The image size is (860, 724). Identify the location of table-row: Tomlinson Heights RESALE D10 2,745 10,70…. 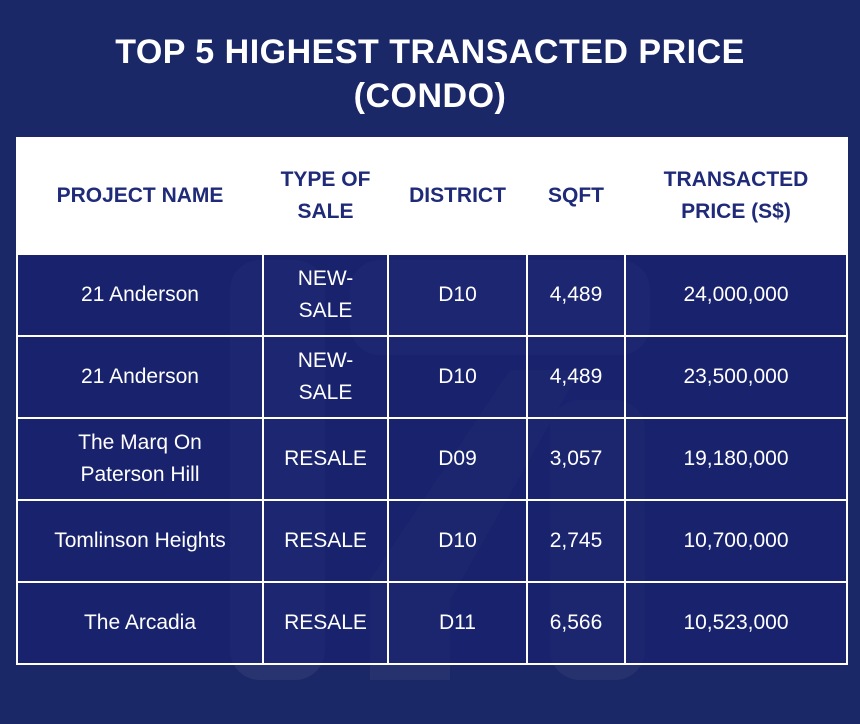
(432, 541).